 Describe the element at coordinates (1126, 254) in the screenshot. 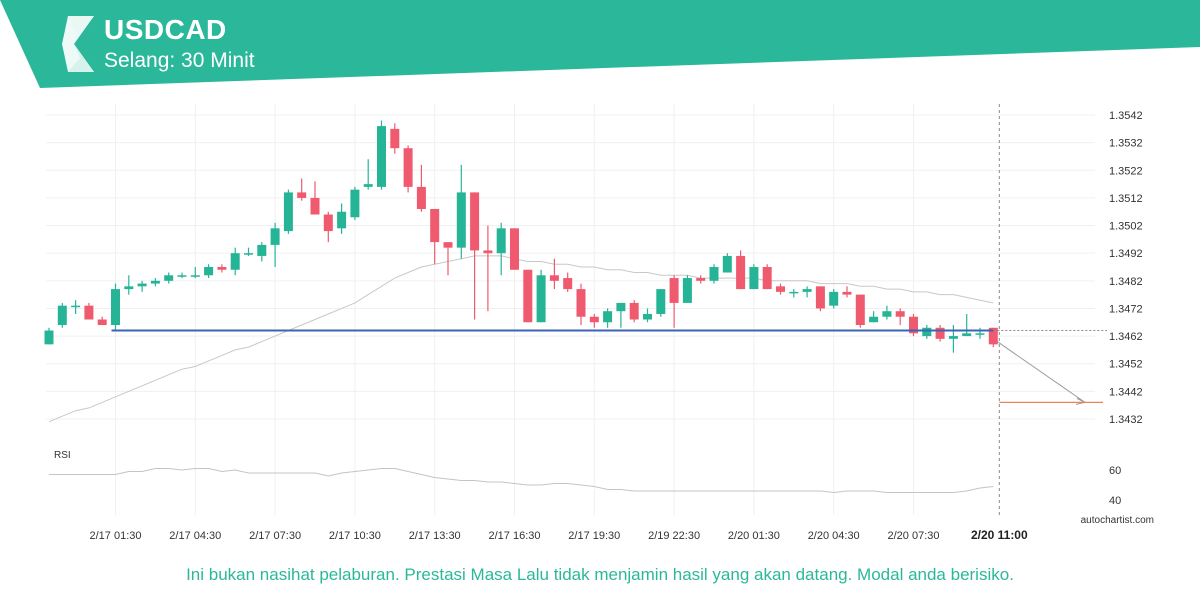

I see `y-tick-label: 1.3492` at that location.